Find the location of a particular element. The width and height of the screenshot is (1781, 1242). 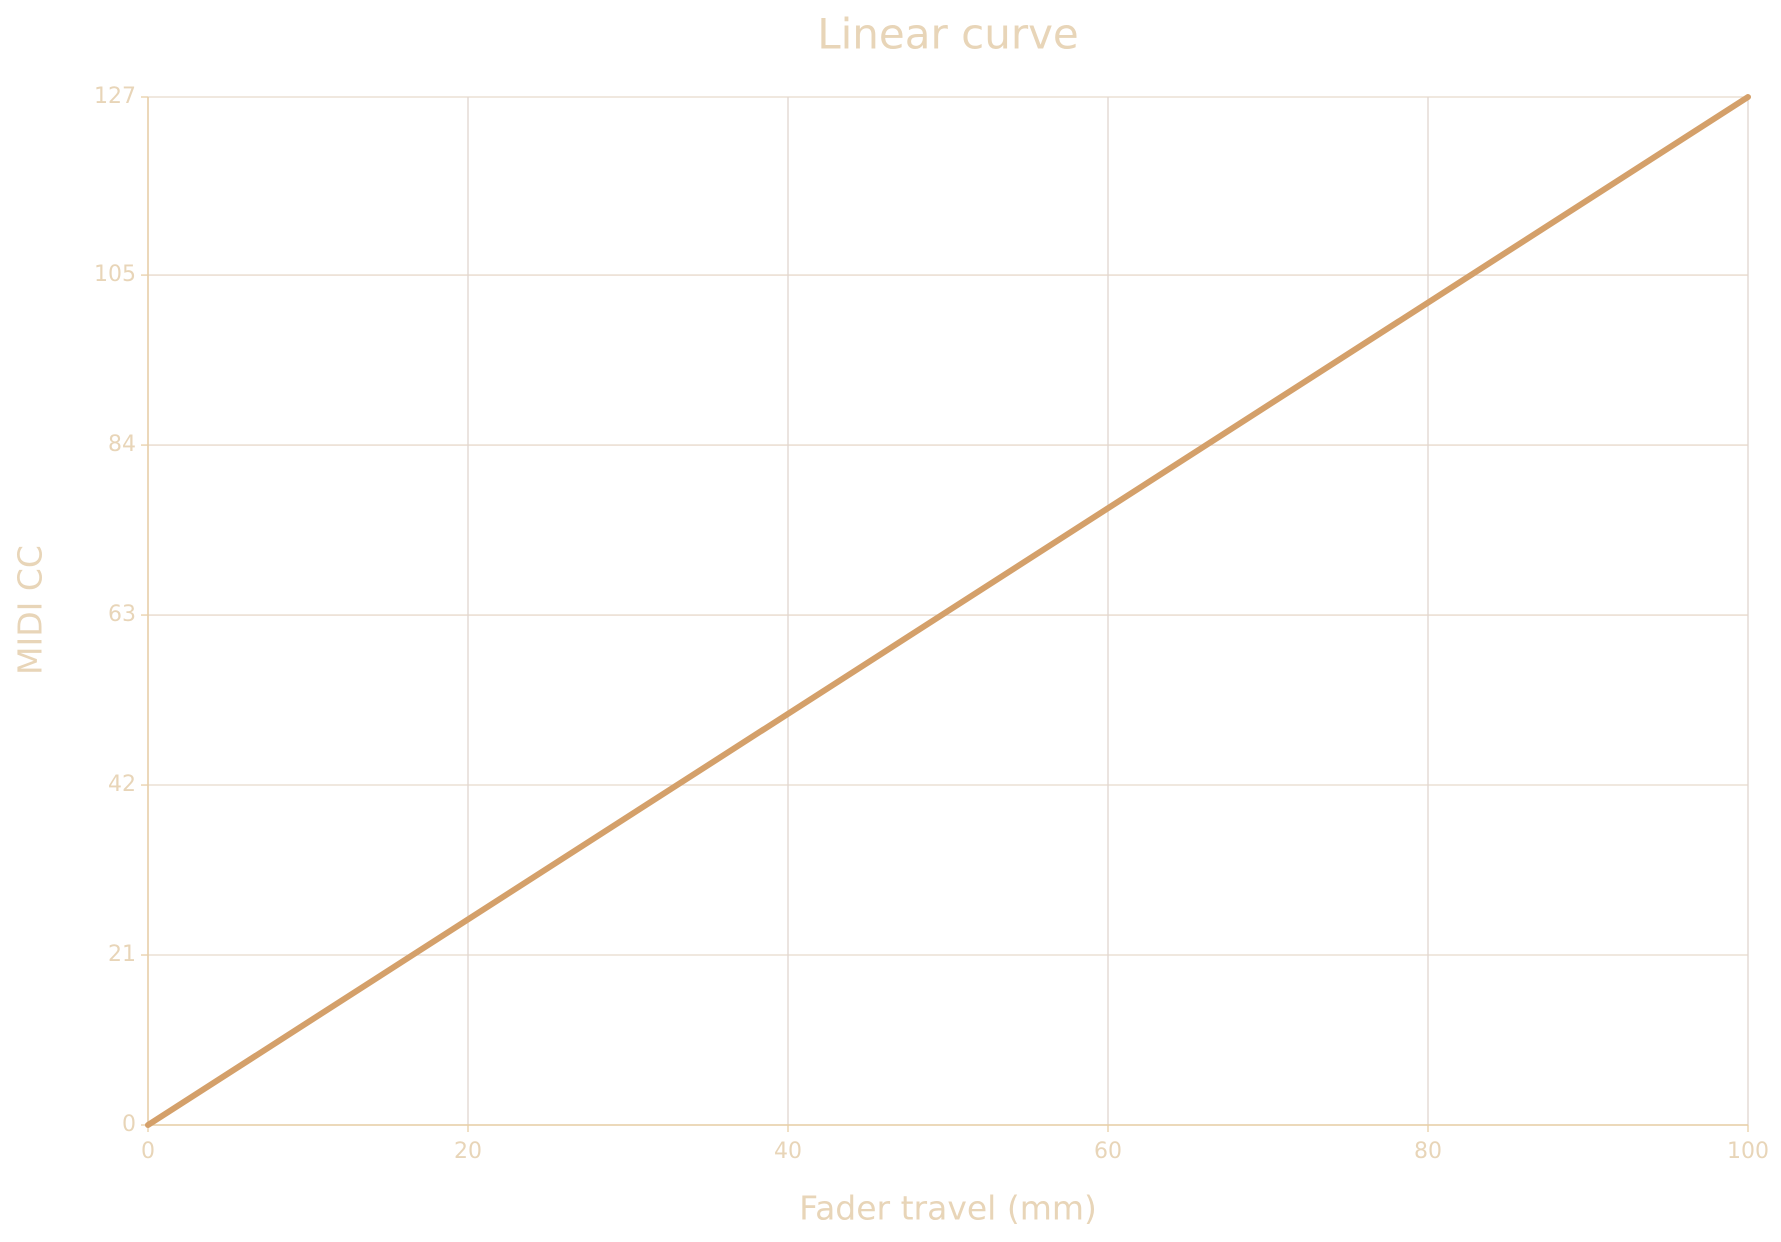

y-tick-label: 21 is located at coordinates (122, 954).